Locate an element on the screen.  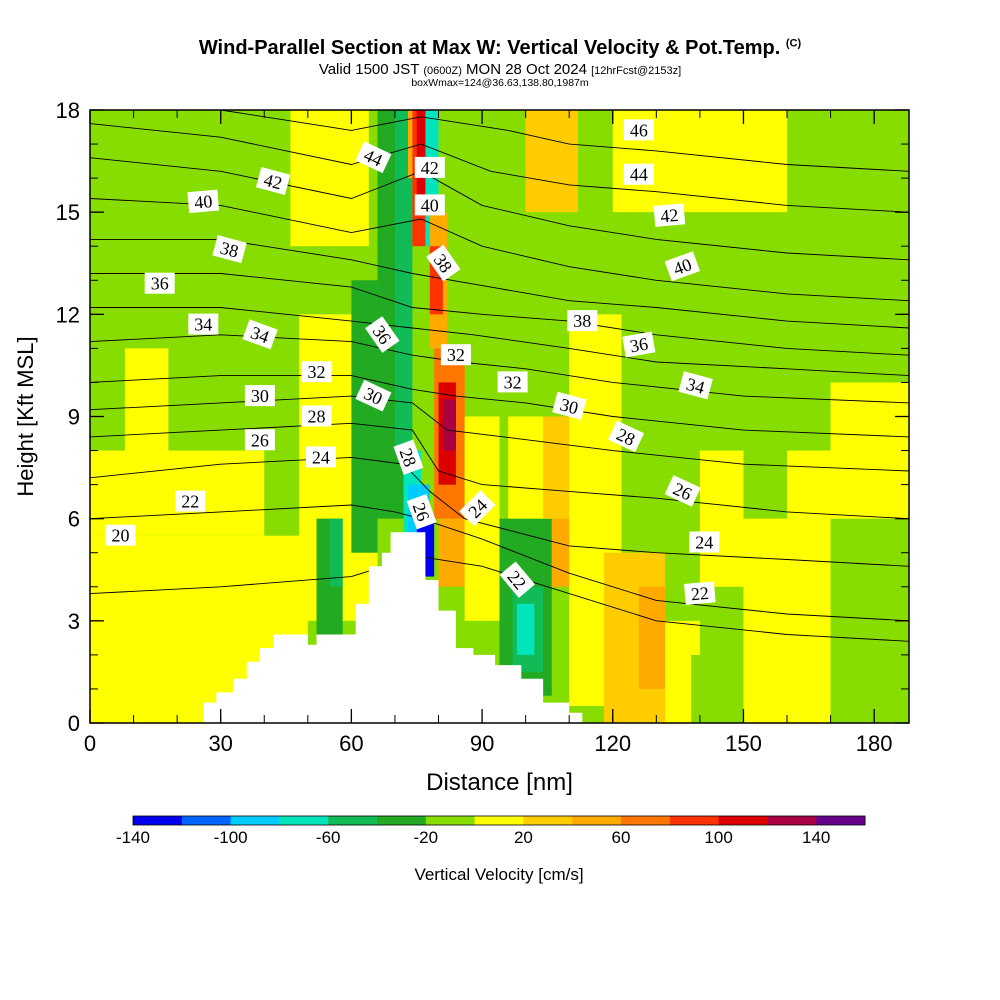
y-tick-label: 3 is located at coordinates (74, 621).